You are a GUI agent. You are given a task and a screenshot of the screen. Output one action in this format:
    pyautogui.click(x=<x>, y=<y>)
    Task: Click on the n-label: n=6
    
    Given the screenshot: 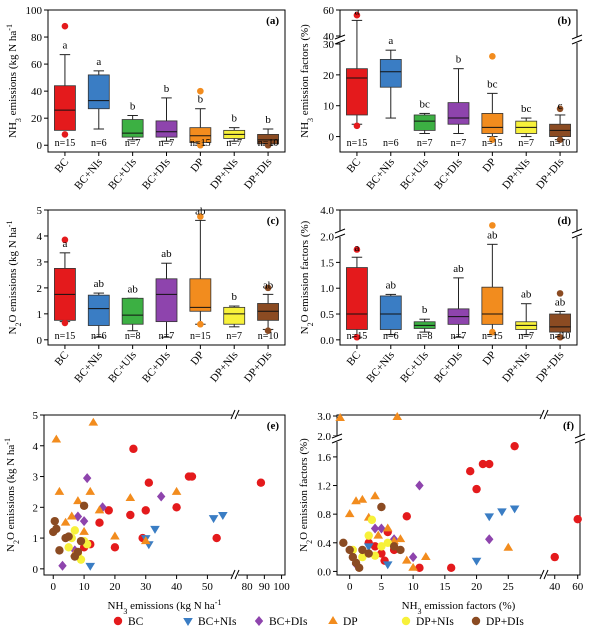 What is the action you would take?
    pyautogui.click(x=391, y=336)
    